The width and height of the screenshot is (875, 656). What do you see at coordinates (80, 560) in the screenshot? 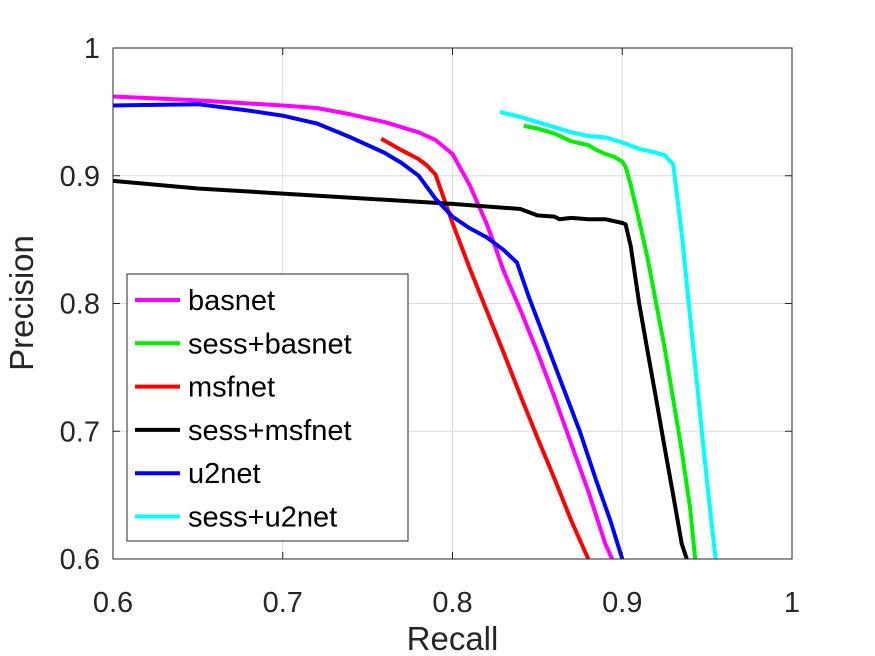
I see `y-tick-label: 0.6` at bounding box center [80, 560].